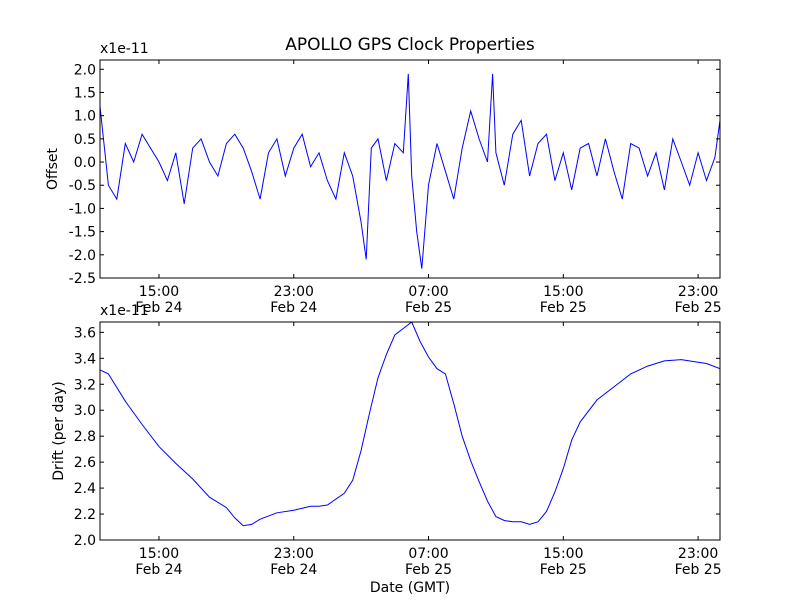 The image size is (800, 600). I want to click on drift-ytick-label: 2.0, so click(85, 541).